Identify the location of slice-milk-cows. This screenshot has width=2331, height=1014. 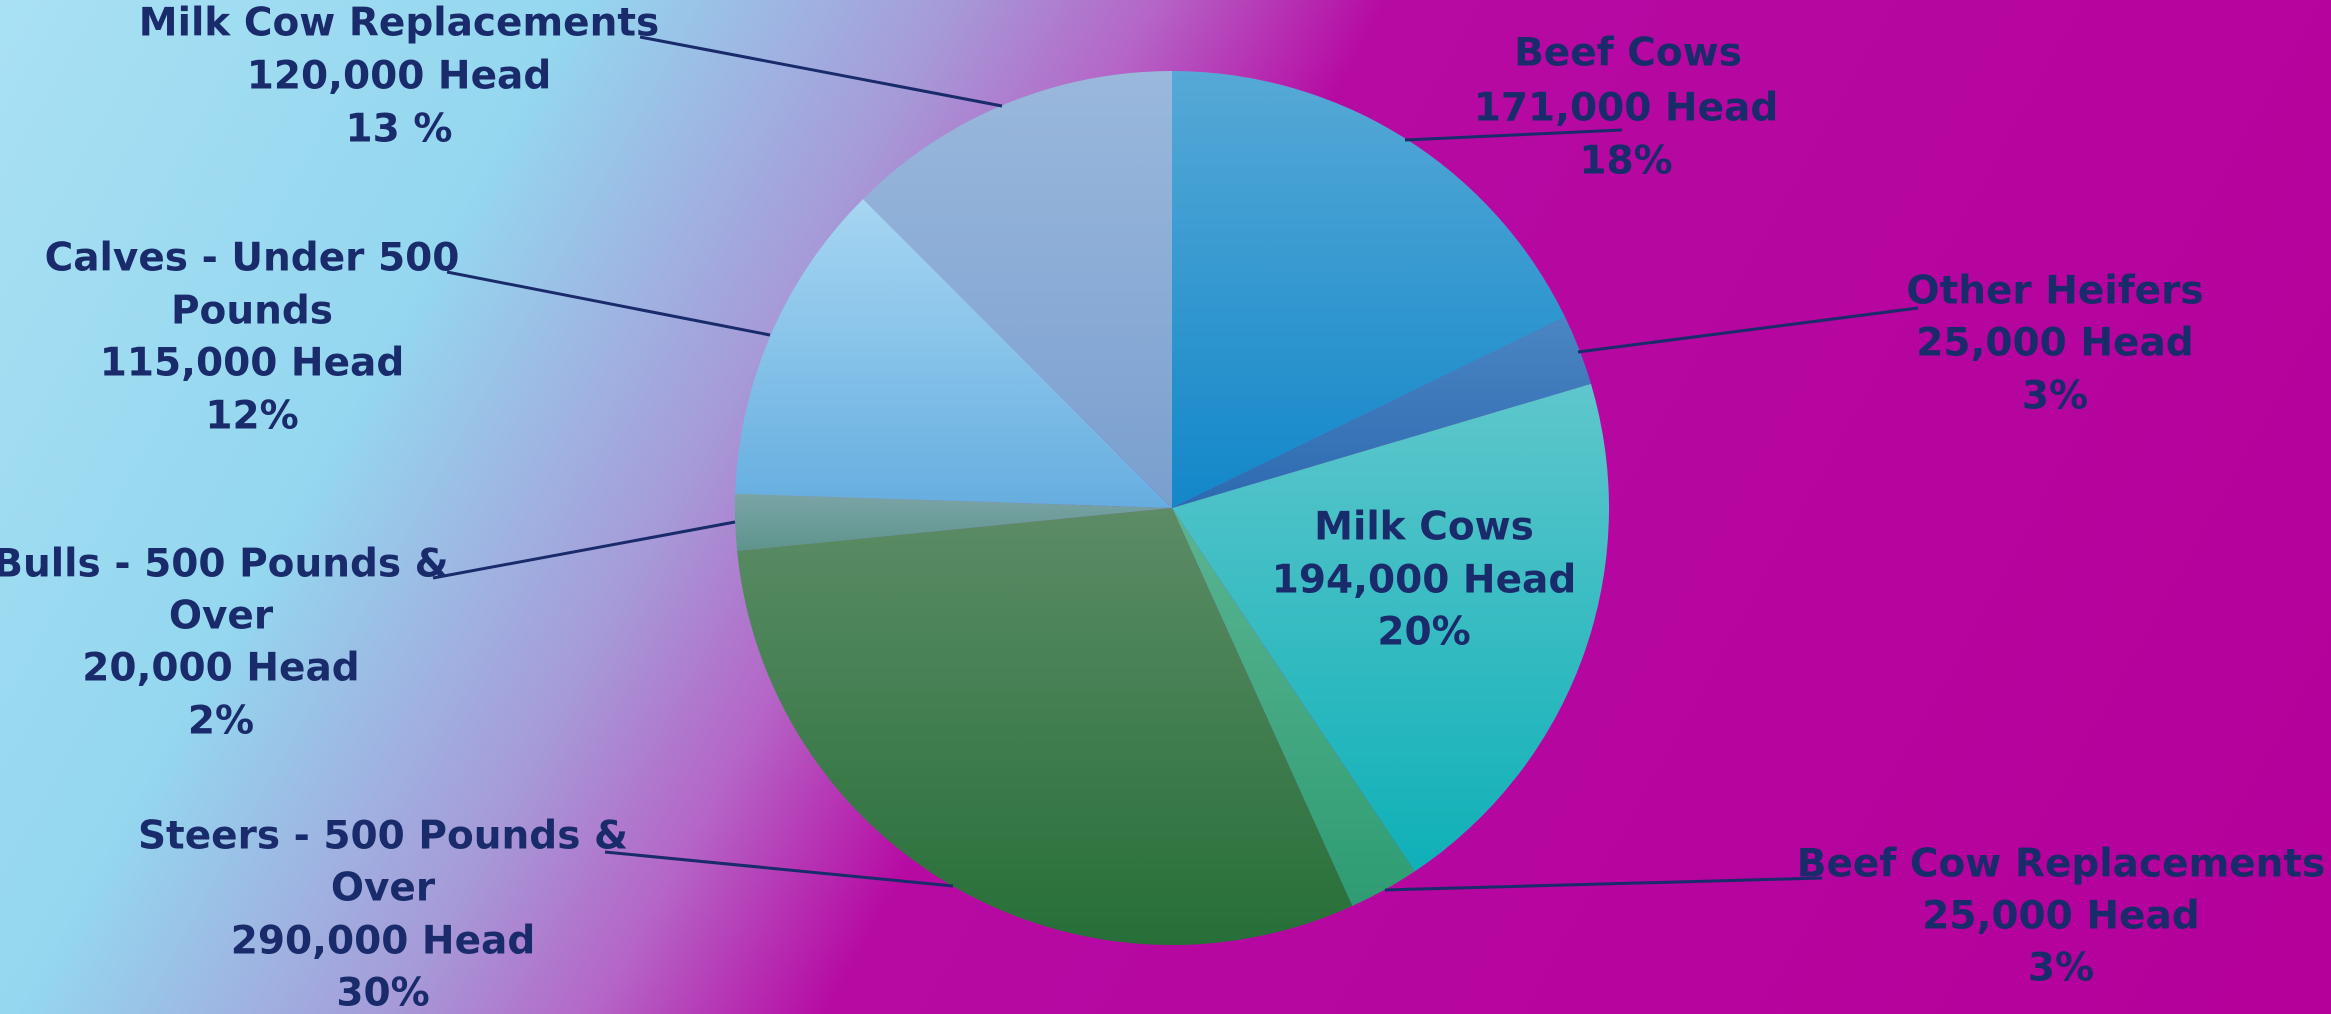
(1390, 627).